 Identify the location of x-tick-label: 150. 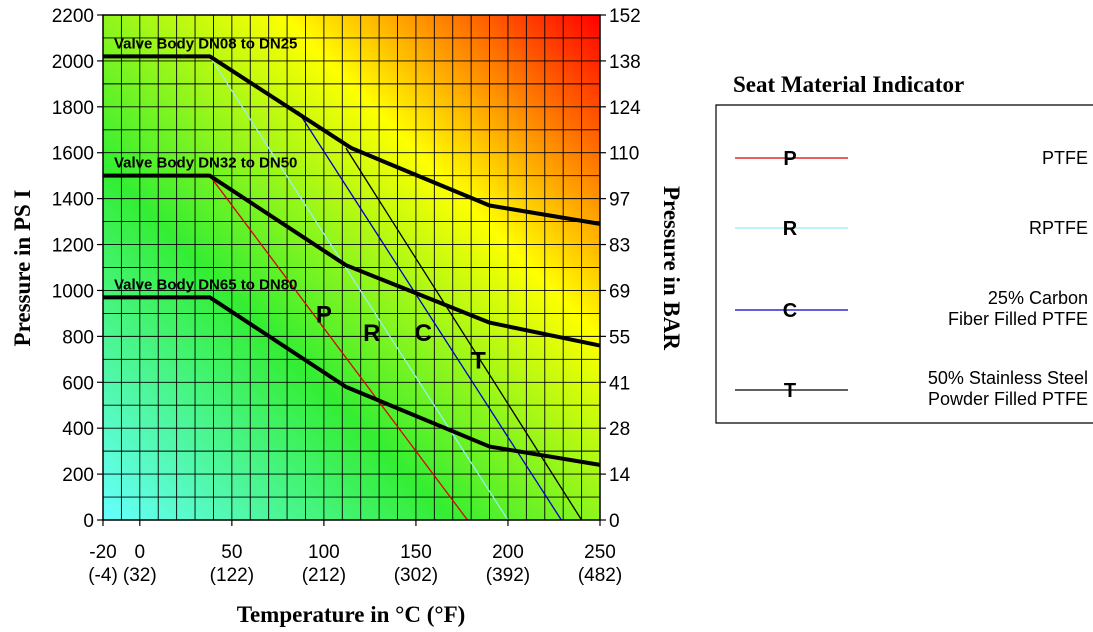
(416, 552).